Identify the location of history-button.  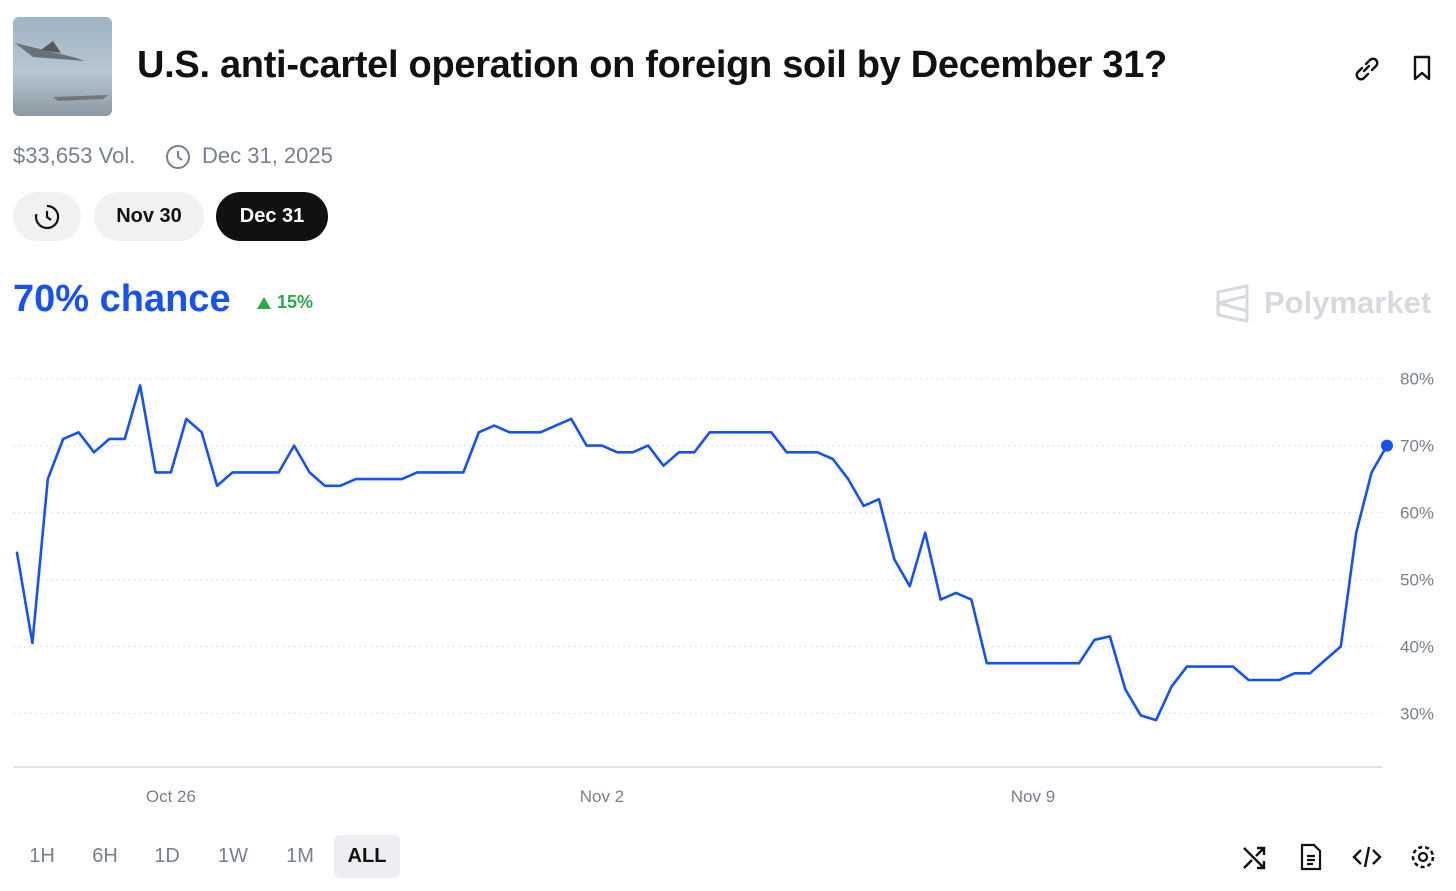
(47, 216).